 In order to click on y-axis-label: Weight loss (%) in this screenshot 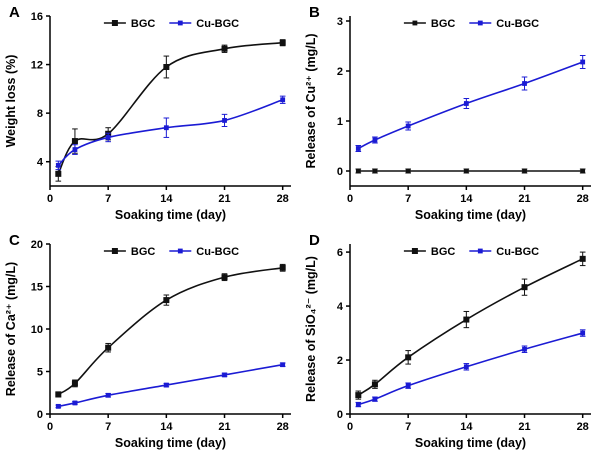, I will do `click(11, 101)`.